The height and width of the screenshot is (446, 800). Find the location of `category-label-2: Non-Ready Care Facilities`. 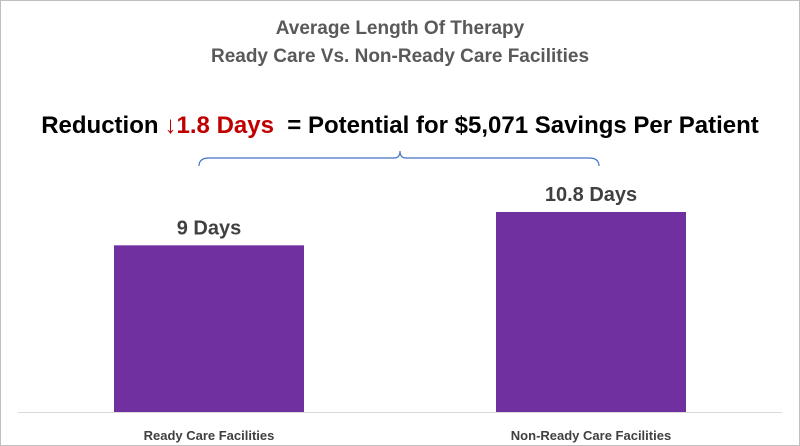

category-label-2: Non-Ready Care Facilities is located at coordinates (591, 435).